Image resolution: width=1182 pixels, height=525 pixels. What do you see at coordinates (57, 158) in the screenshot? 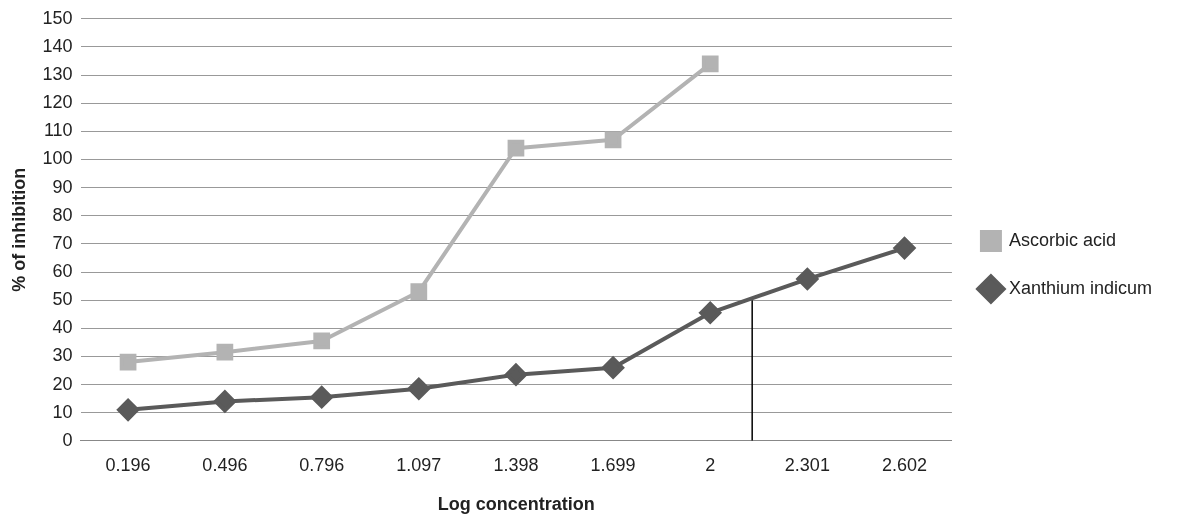
I see `y-tick-label: 100` at bounding box center [57, 158].